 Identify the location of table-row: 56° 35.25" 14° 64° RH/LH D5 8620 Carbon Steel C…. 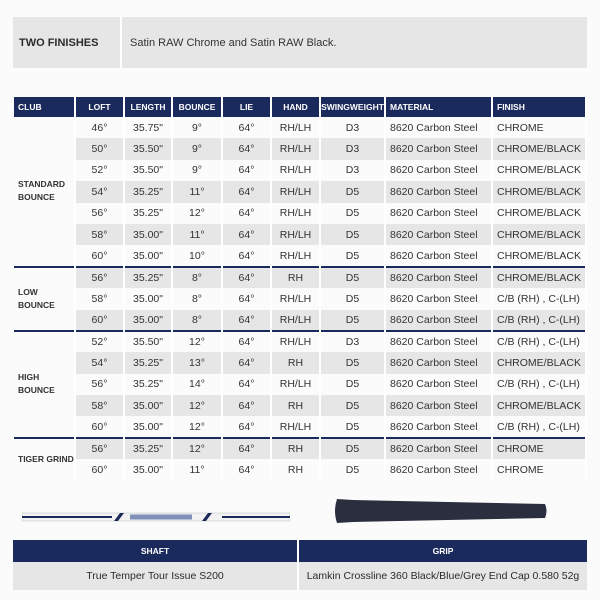
(300, 384).